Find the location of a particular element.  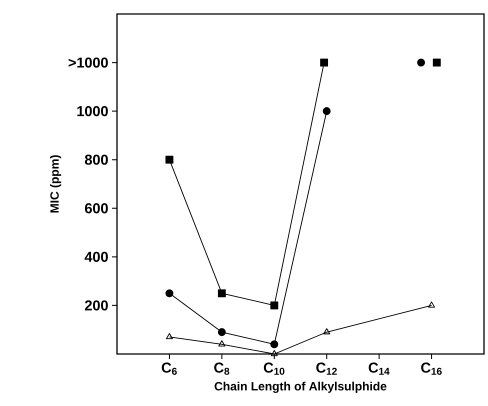

y-tick-label: 200 is located at coordinates (96, 305).